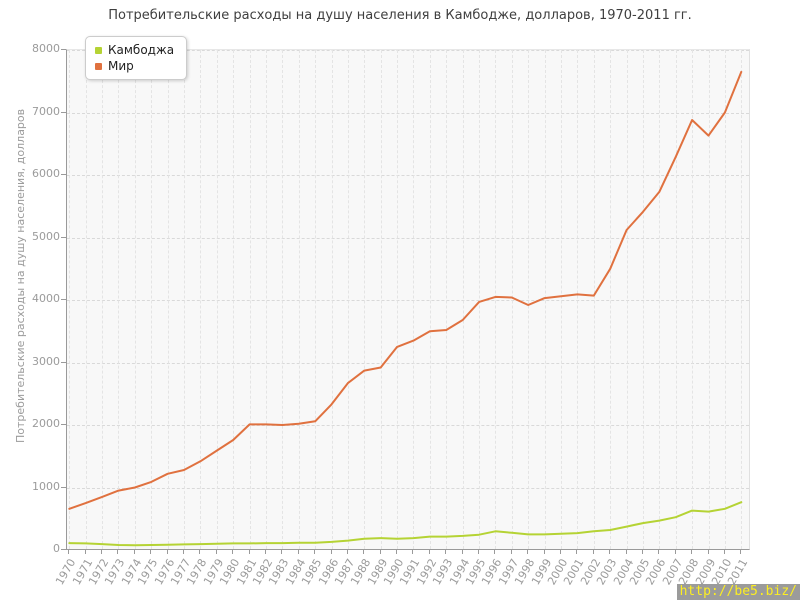 The height and width of the screenshot is (600, 800). I want to click on y-tick-label: 2000, so click(46, 423).